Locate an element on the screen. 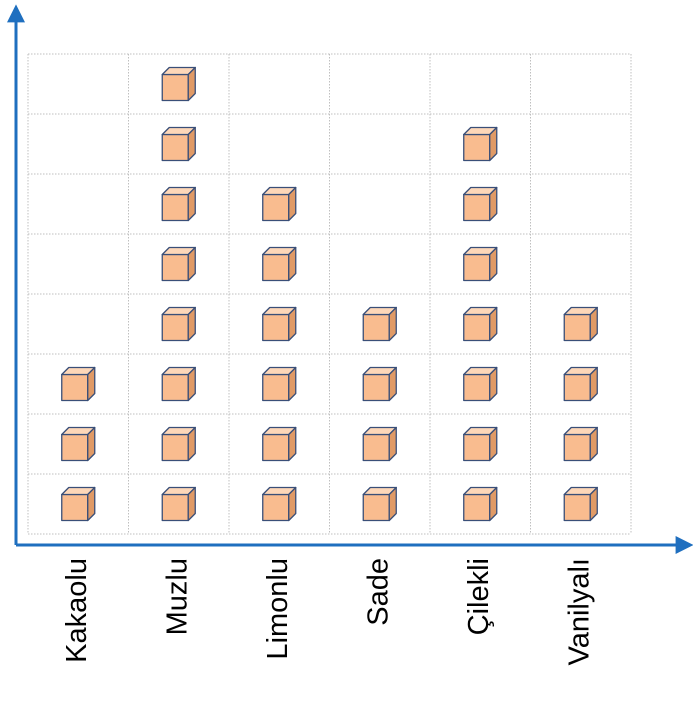 Image resolution: width=693 pixels, height=707 pixels. category-label: Vanilyalı is located at coordinates (579, 611).